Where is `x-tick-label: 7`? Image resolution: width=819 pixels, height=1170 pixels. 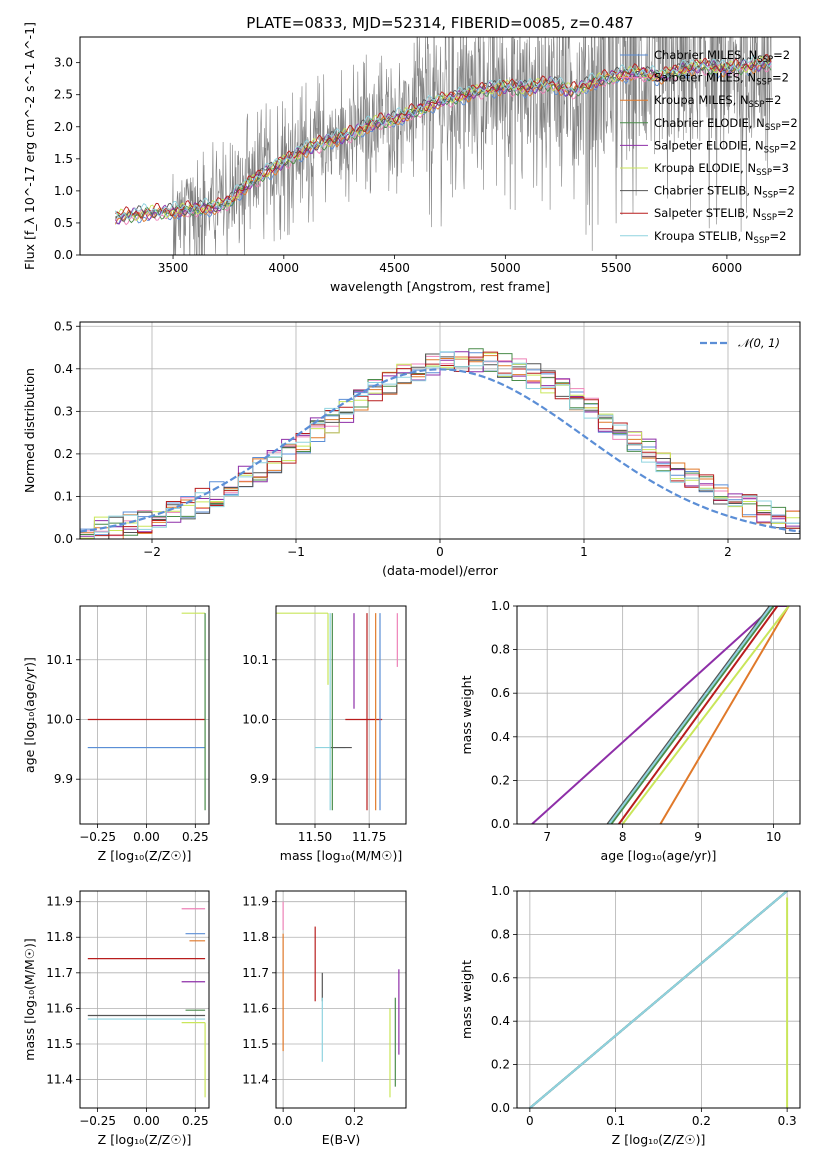
x-tick-label: 7 is located at coordinates (547, 837).